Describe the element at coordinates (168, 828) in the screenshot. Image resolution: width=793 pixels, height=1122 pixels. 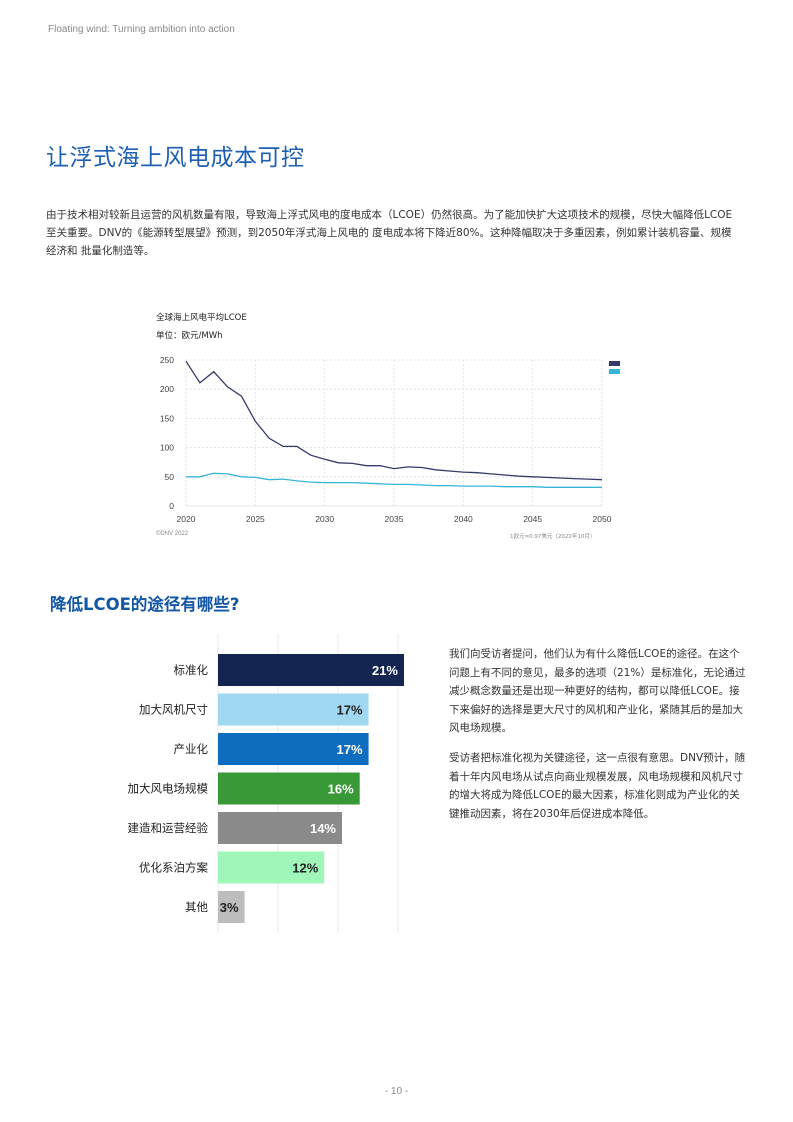
I see `bar-category-label: 建造和运营经验` at that location.